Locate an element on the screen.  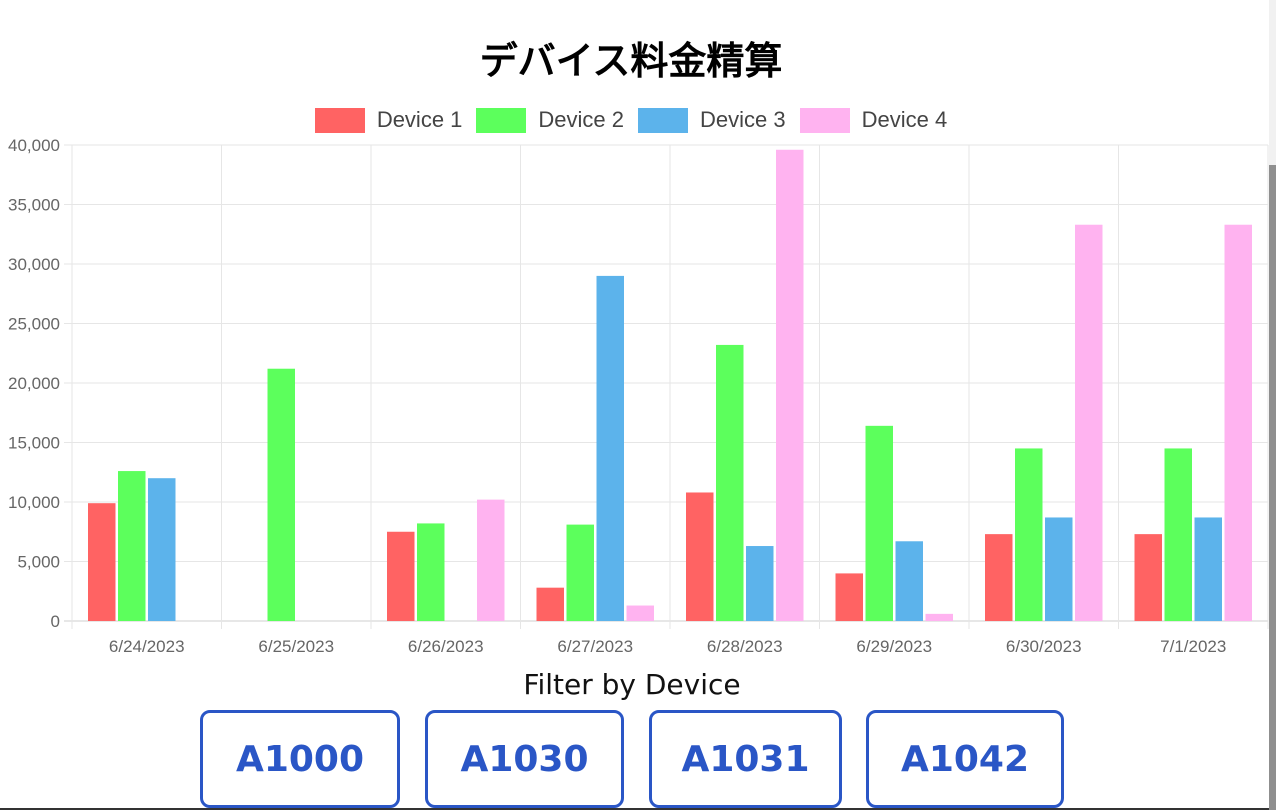
bottom-border is located at coordinates (634, 809).